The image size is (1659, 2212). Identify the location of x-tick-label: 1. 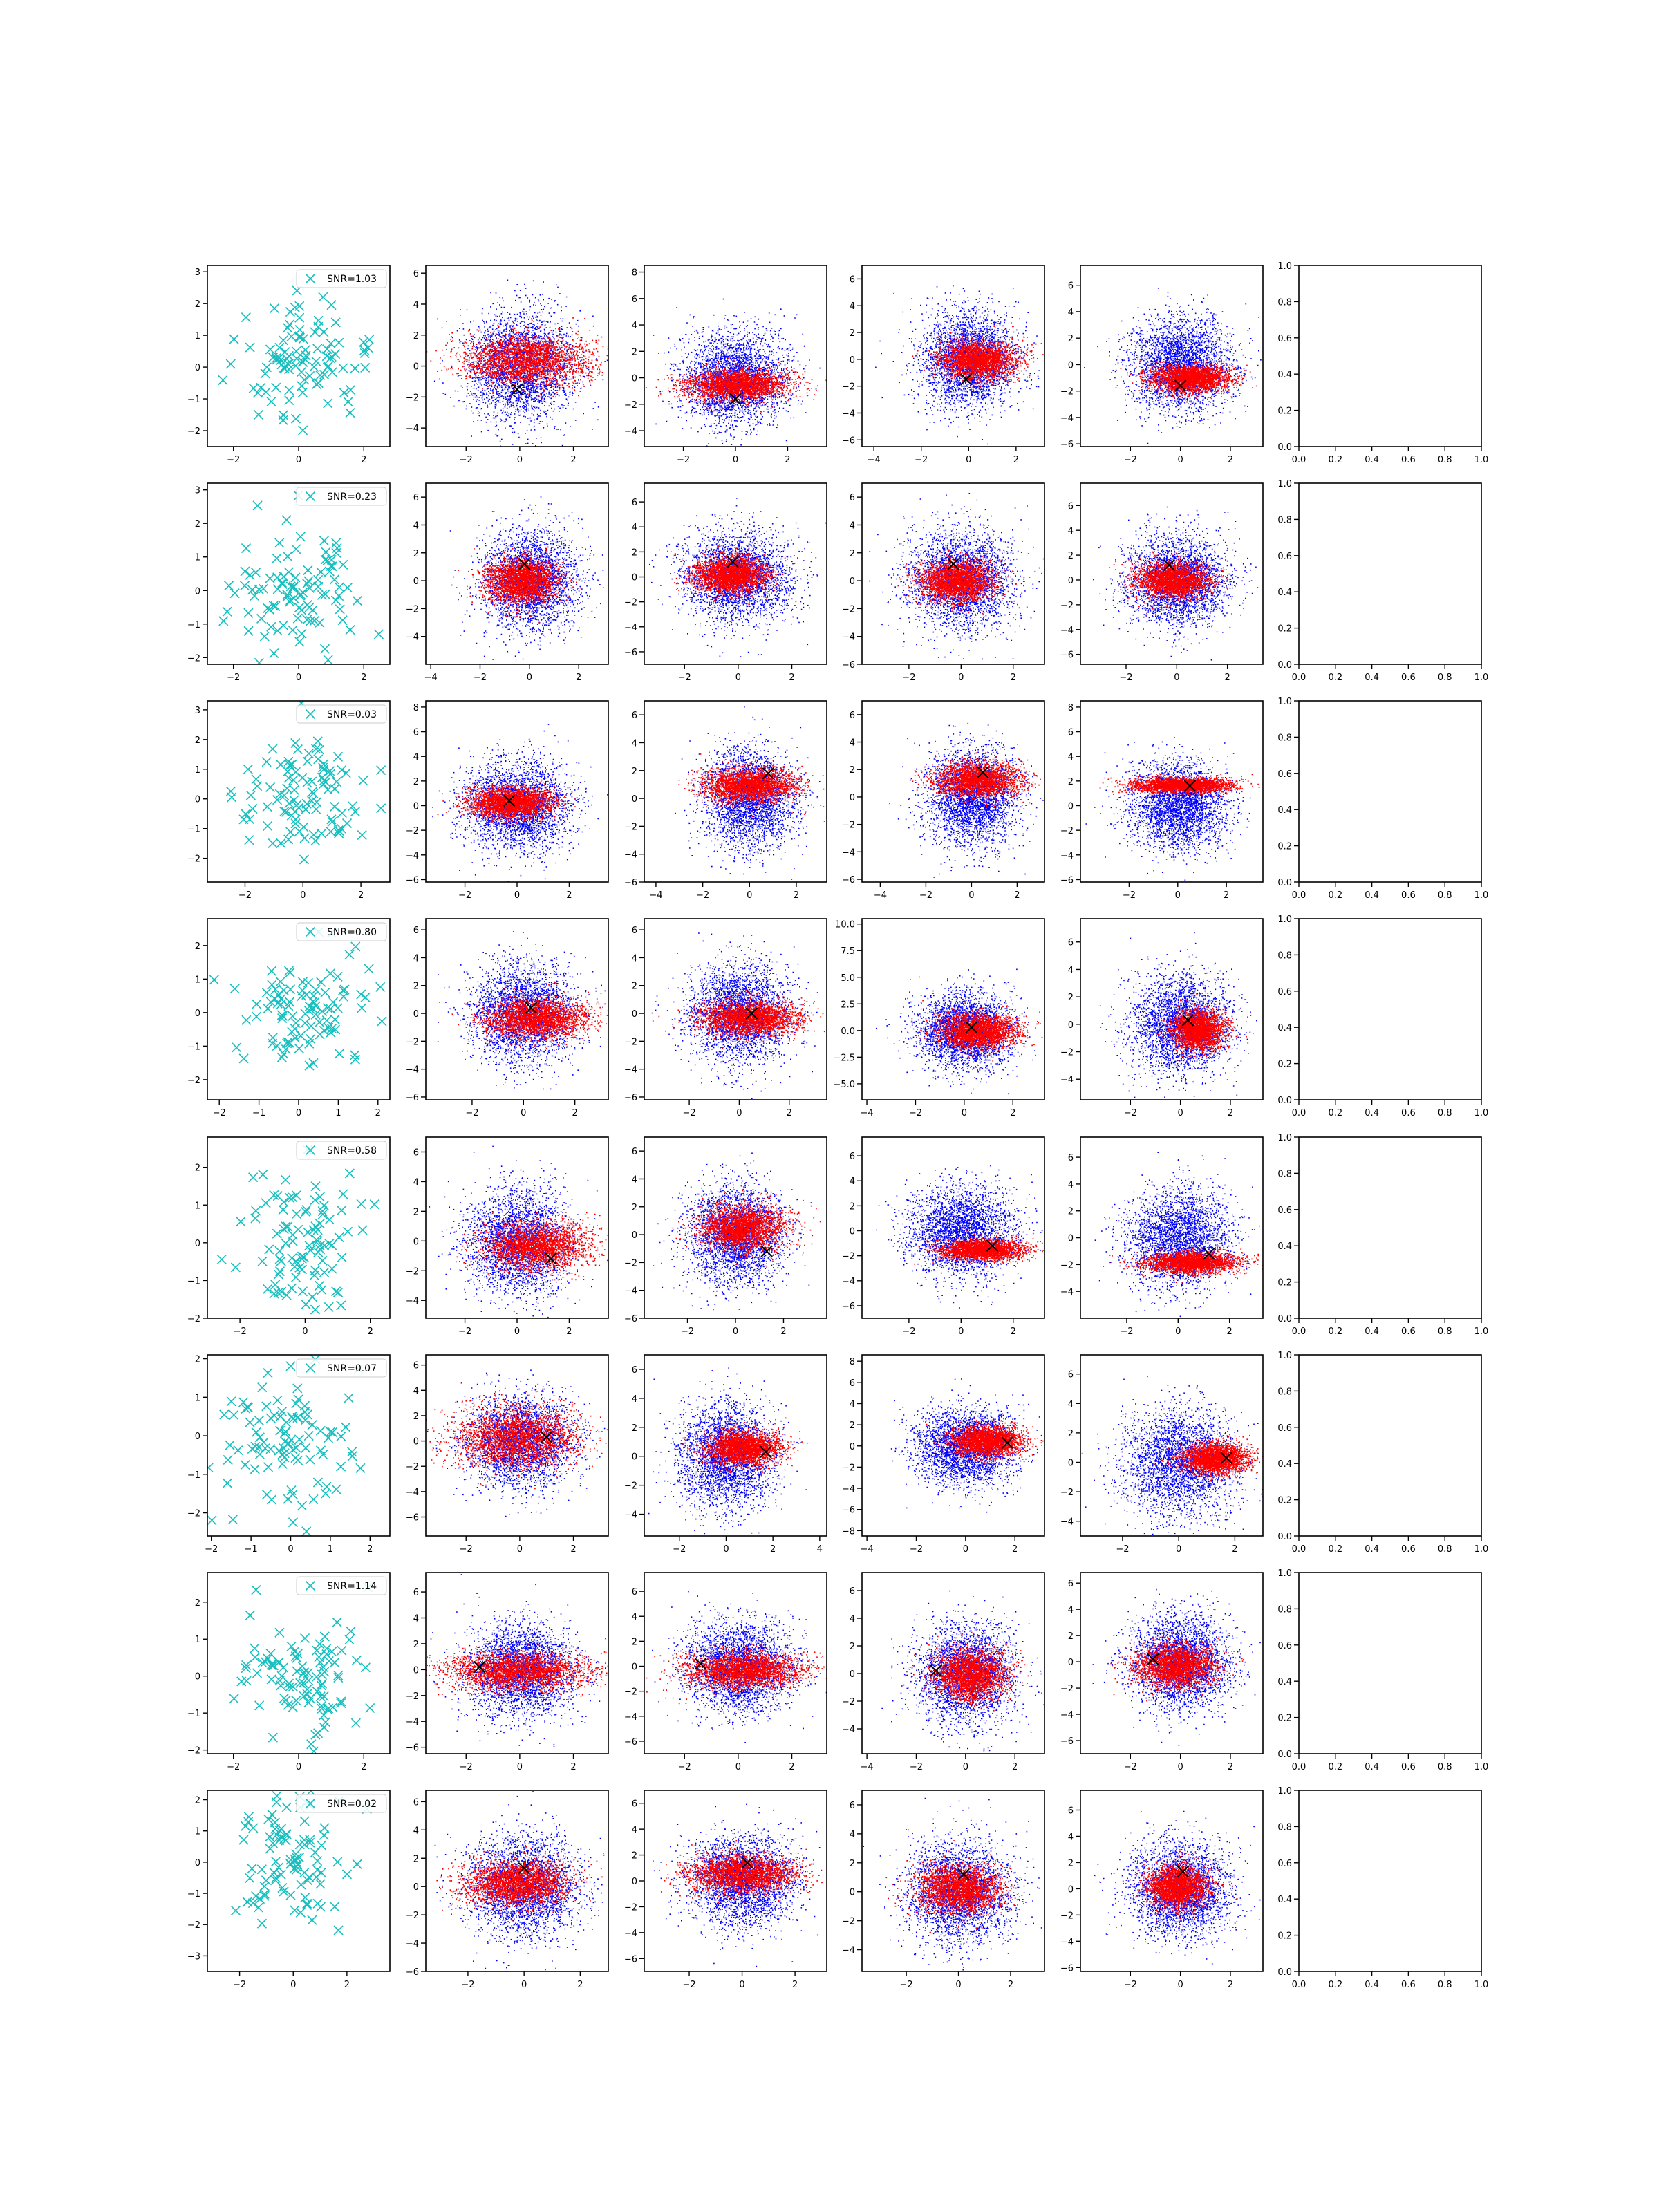
(338, 1113).